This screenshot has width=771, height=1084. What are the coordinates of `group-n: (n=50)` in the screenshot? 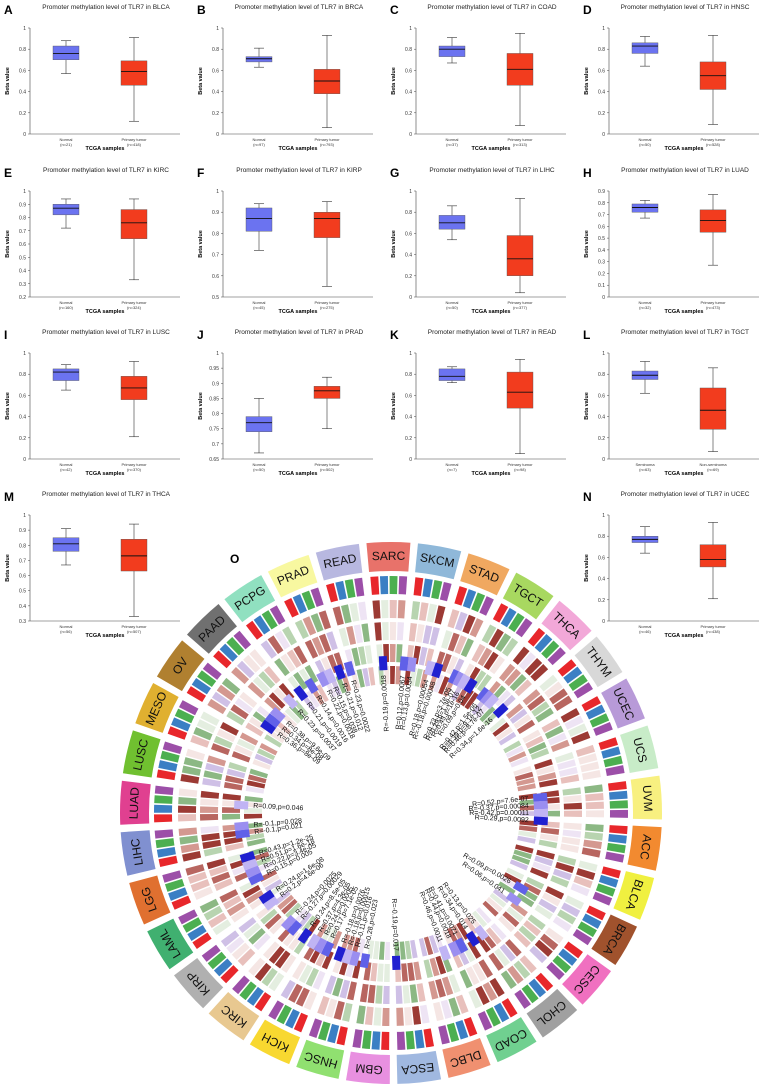 It's located at (452, 307).